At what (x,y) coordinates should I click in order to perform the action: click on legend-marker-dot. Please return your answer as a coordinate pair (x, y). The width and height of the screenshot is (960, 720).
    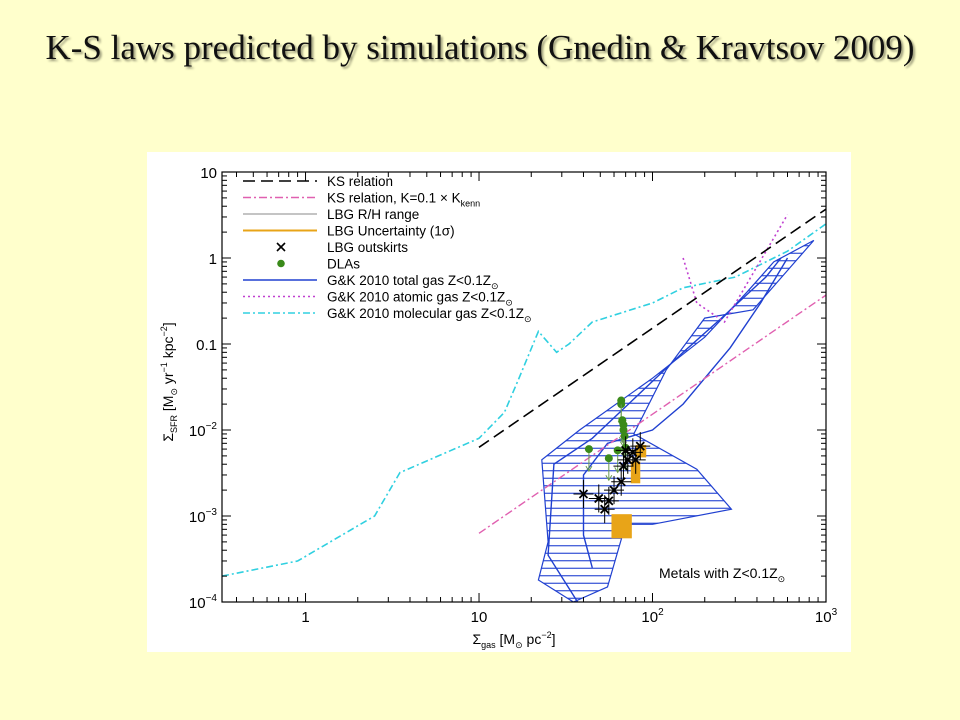
    Looking at the image, I should click on (281, 263).